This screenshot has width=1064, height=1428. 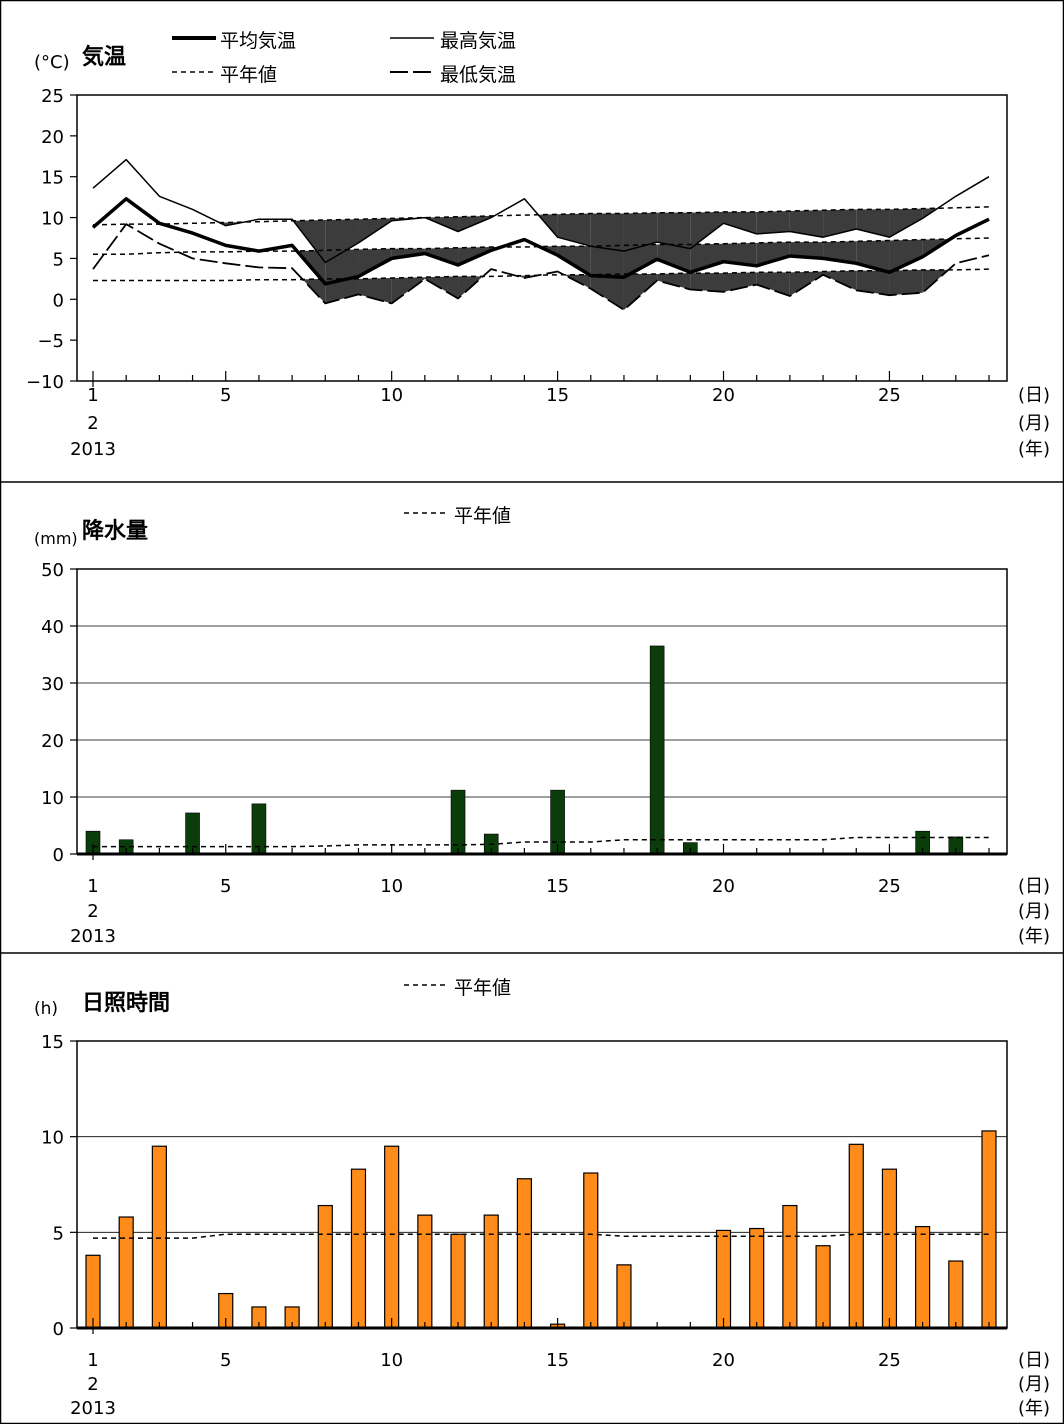 I want to click on temperature-legend: 平均気温 最高気温 平年値 最低気温, so click(x=344, y=58).